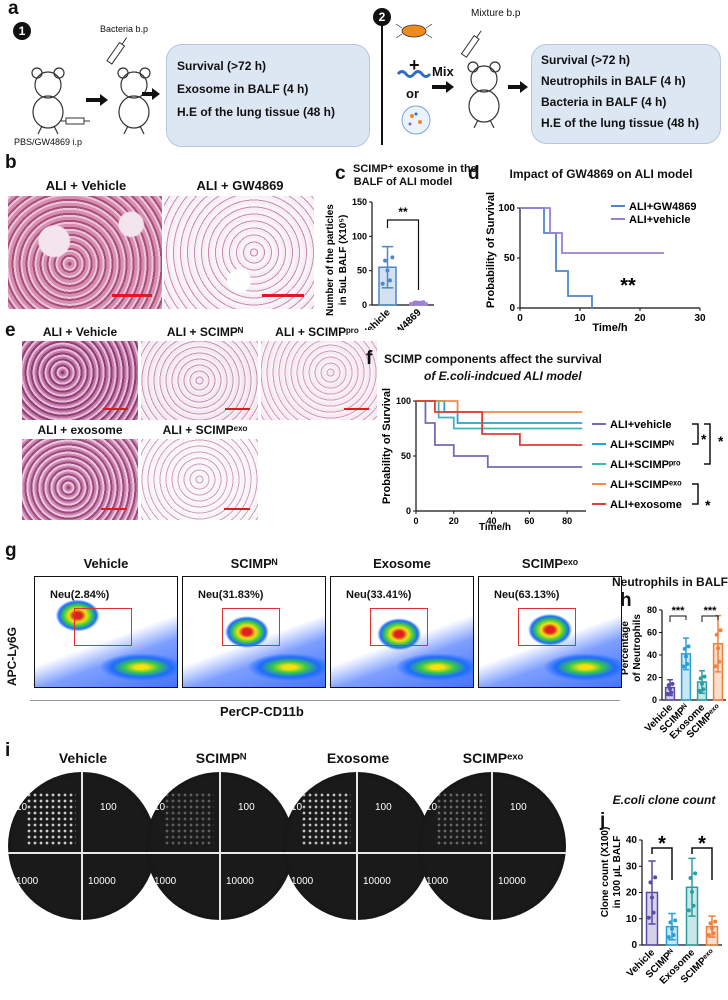 This screenshot has height=1000, width=728. What do you see at coordinates (493, 359) in the screenshot?
I see `chart-f-title-1: SCIMP components affect the survival` at bounding box center [493, 359].